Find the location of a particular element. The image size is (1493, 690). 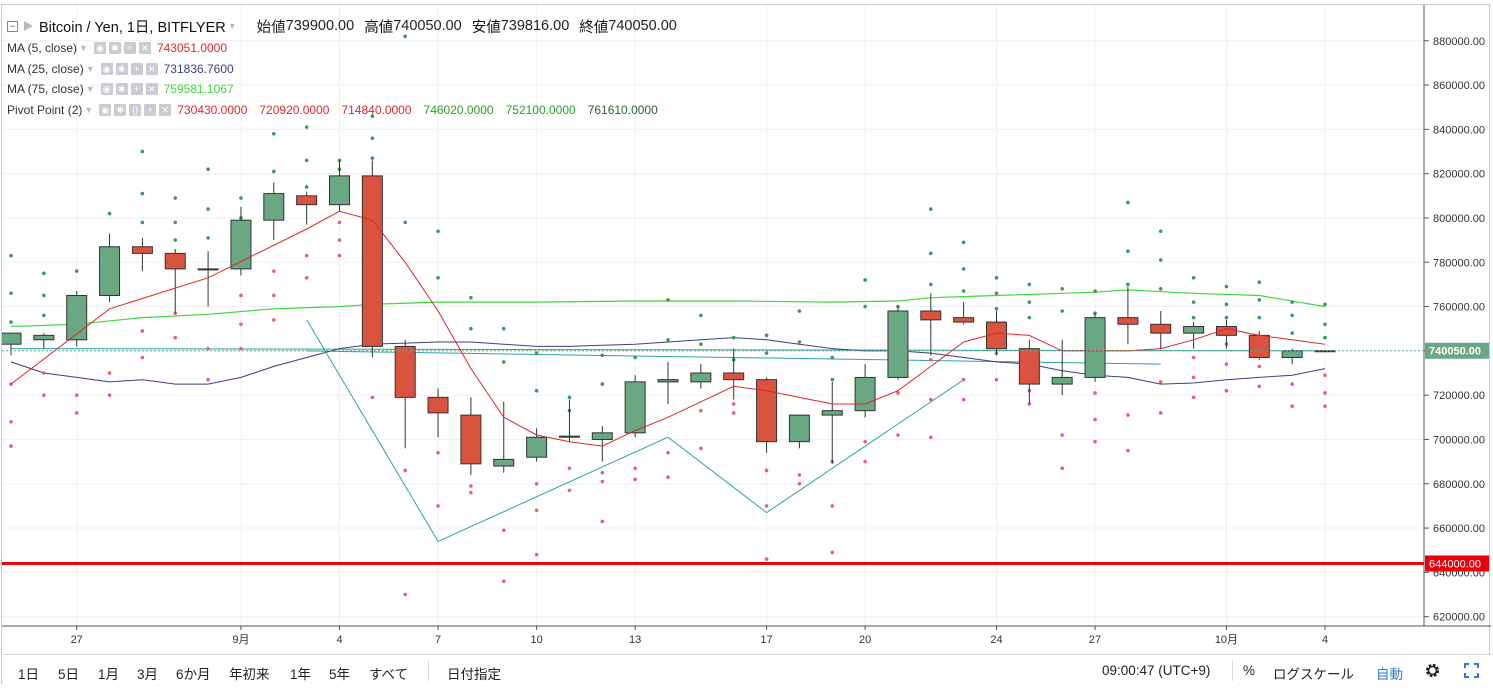

goto-date-button: 日付指定 is located at coordinates (474, 674).